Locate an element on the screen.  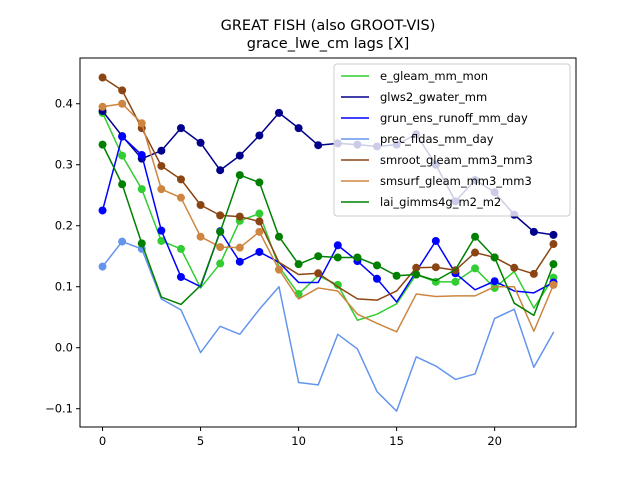
legend-box is located at coordinates (452, 140).